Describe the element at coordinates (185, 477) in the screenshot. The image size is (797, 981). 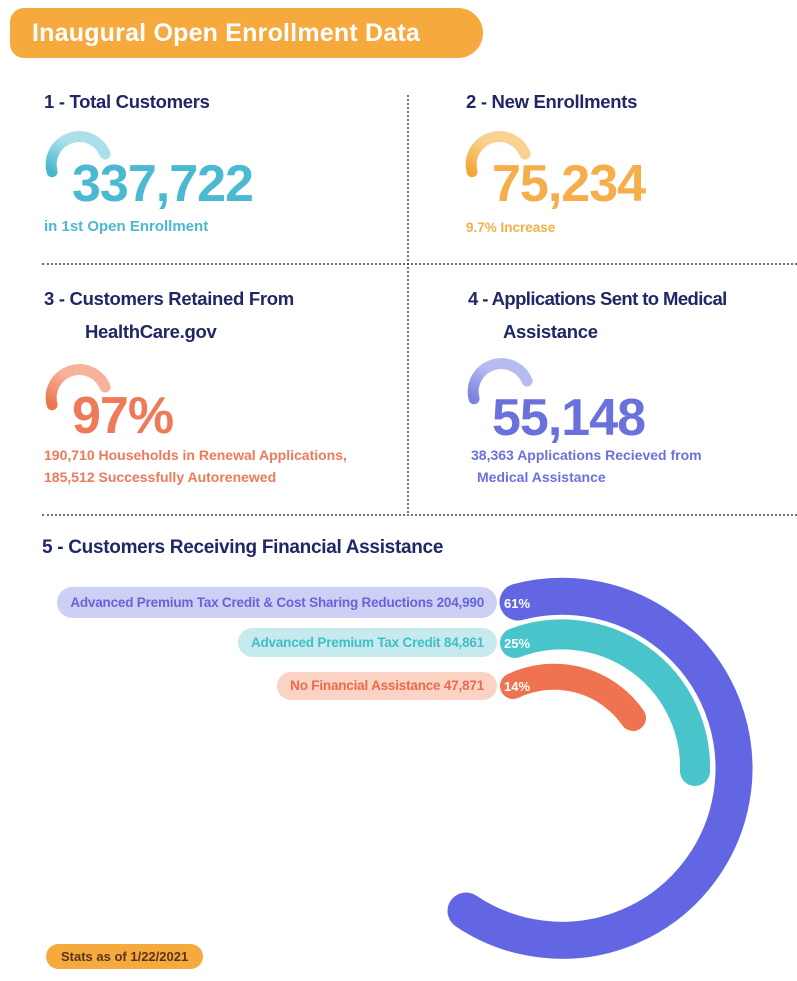
I see `caption-text: Successfully Autorenewed` at that location.